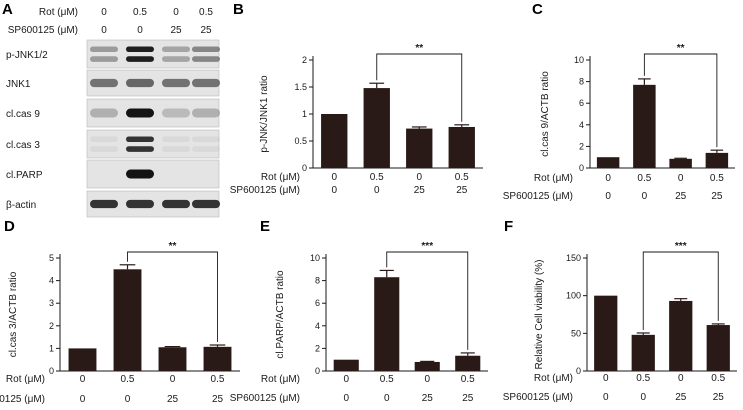 The height and width of the screenshot is (410, 743). What do you see at coordinates (7, 9) in the screenshot?
I see `panel-letter-a: A` at bounding box center [7, 9].